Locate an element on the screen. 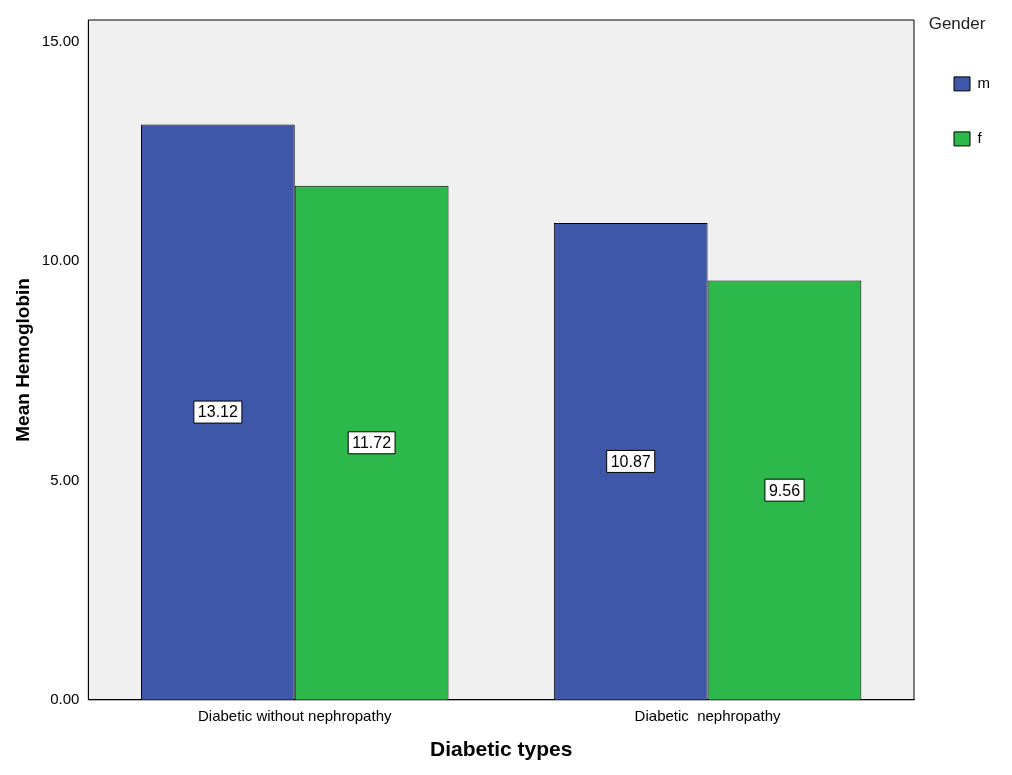 This screenshot has width=1012, height=775. x-tick-label: Diabetic without nephropathy is located at coordinates (295, 715).